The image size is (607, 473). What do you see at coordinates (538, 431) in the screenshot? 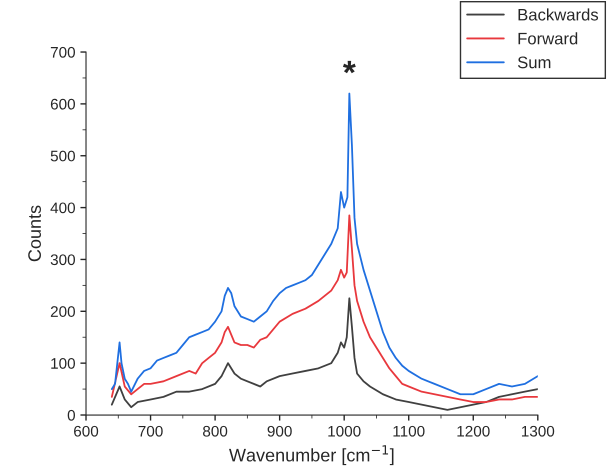
I see `x-tick-label: 1300` at bounding box center [538, 431].